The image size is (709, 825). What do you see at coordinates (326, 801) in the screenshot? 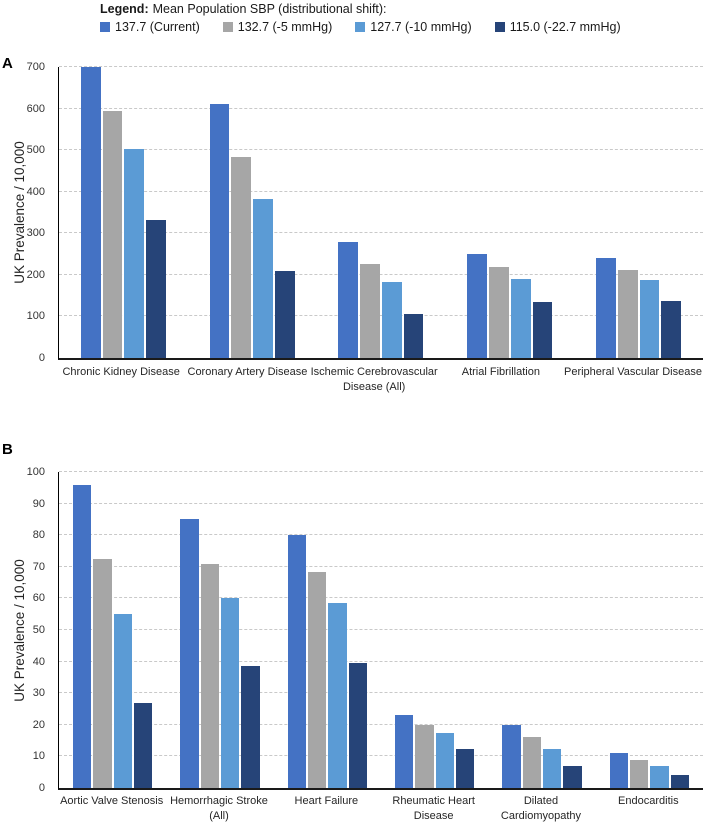
I see `x-category-label: Heart Failure` at bounding box center [326, 801].